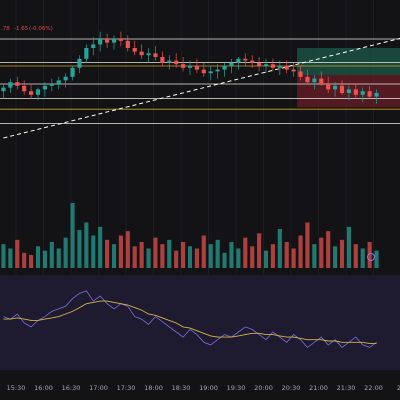 This screenshot has height=400, width=400. I want to click on time-tick-label: 18:30, so click(181, 388).